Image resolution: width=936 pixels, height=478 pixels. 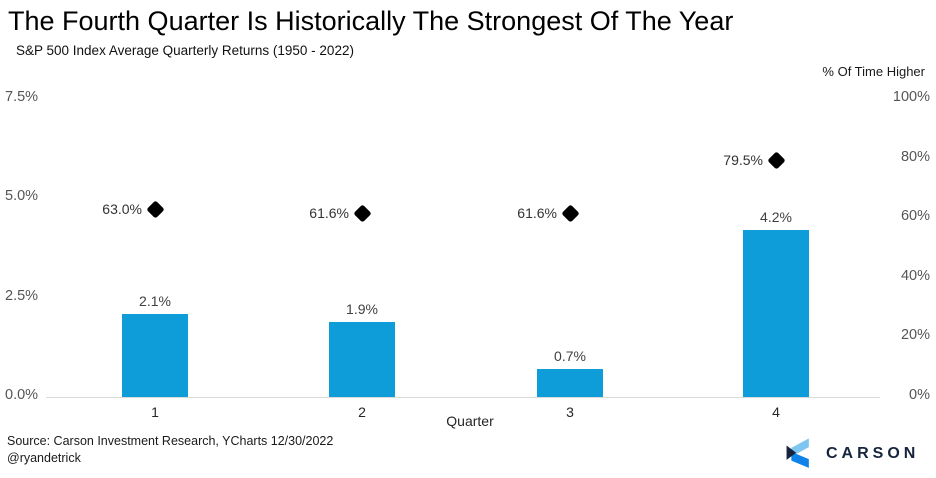 What do you see at coordinates (537, 213) in the screenshot?
I see `diamond-value-label-q3: 61.6%` at bounding box center [537, 213].